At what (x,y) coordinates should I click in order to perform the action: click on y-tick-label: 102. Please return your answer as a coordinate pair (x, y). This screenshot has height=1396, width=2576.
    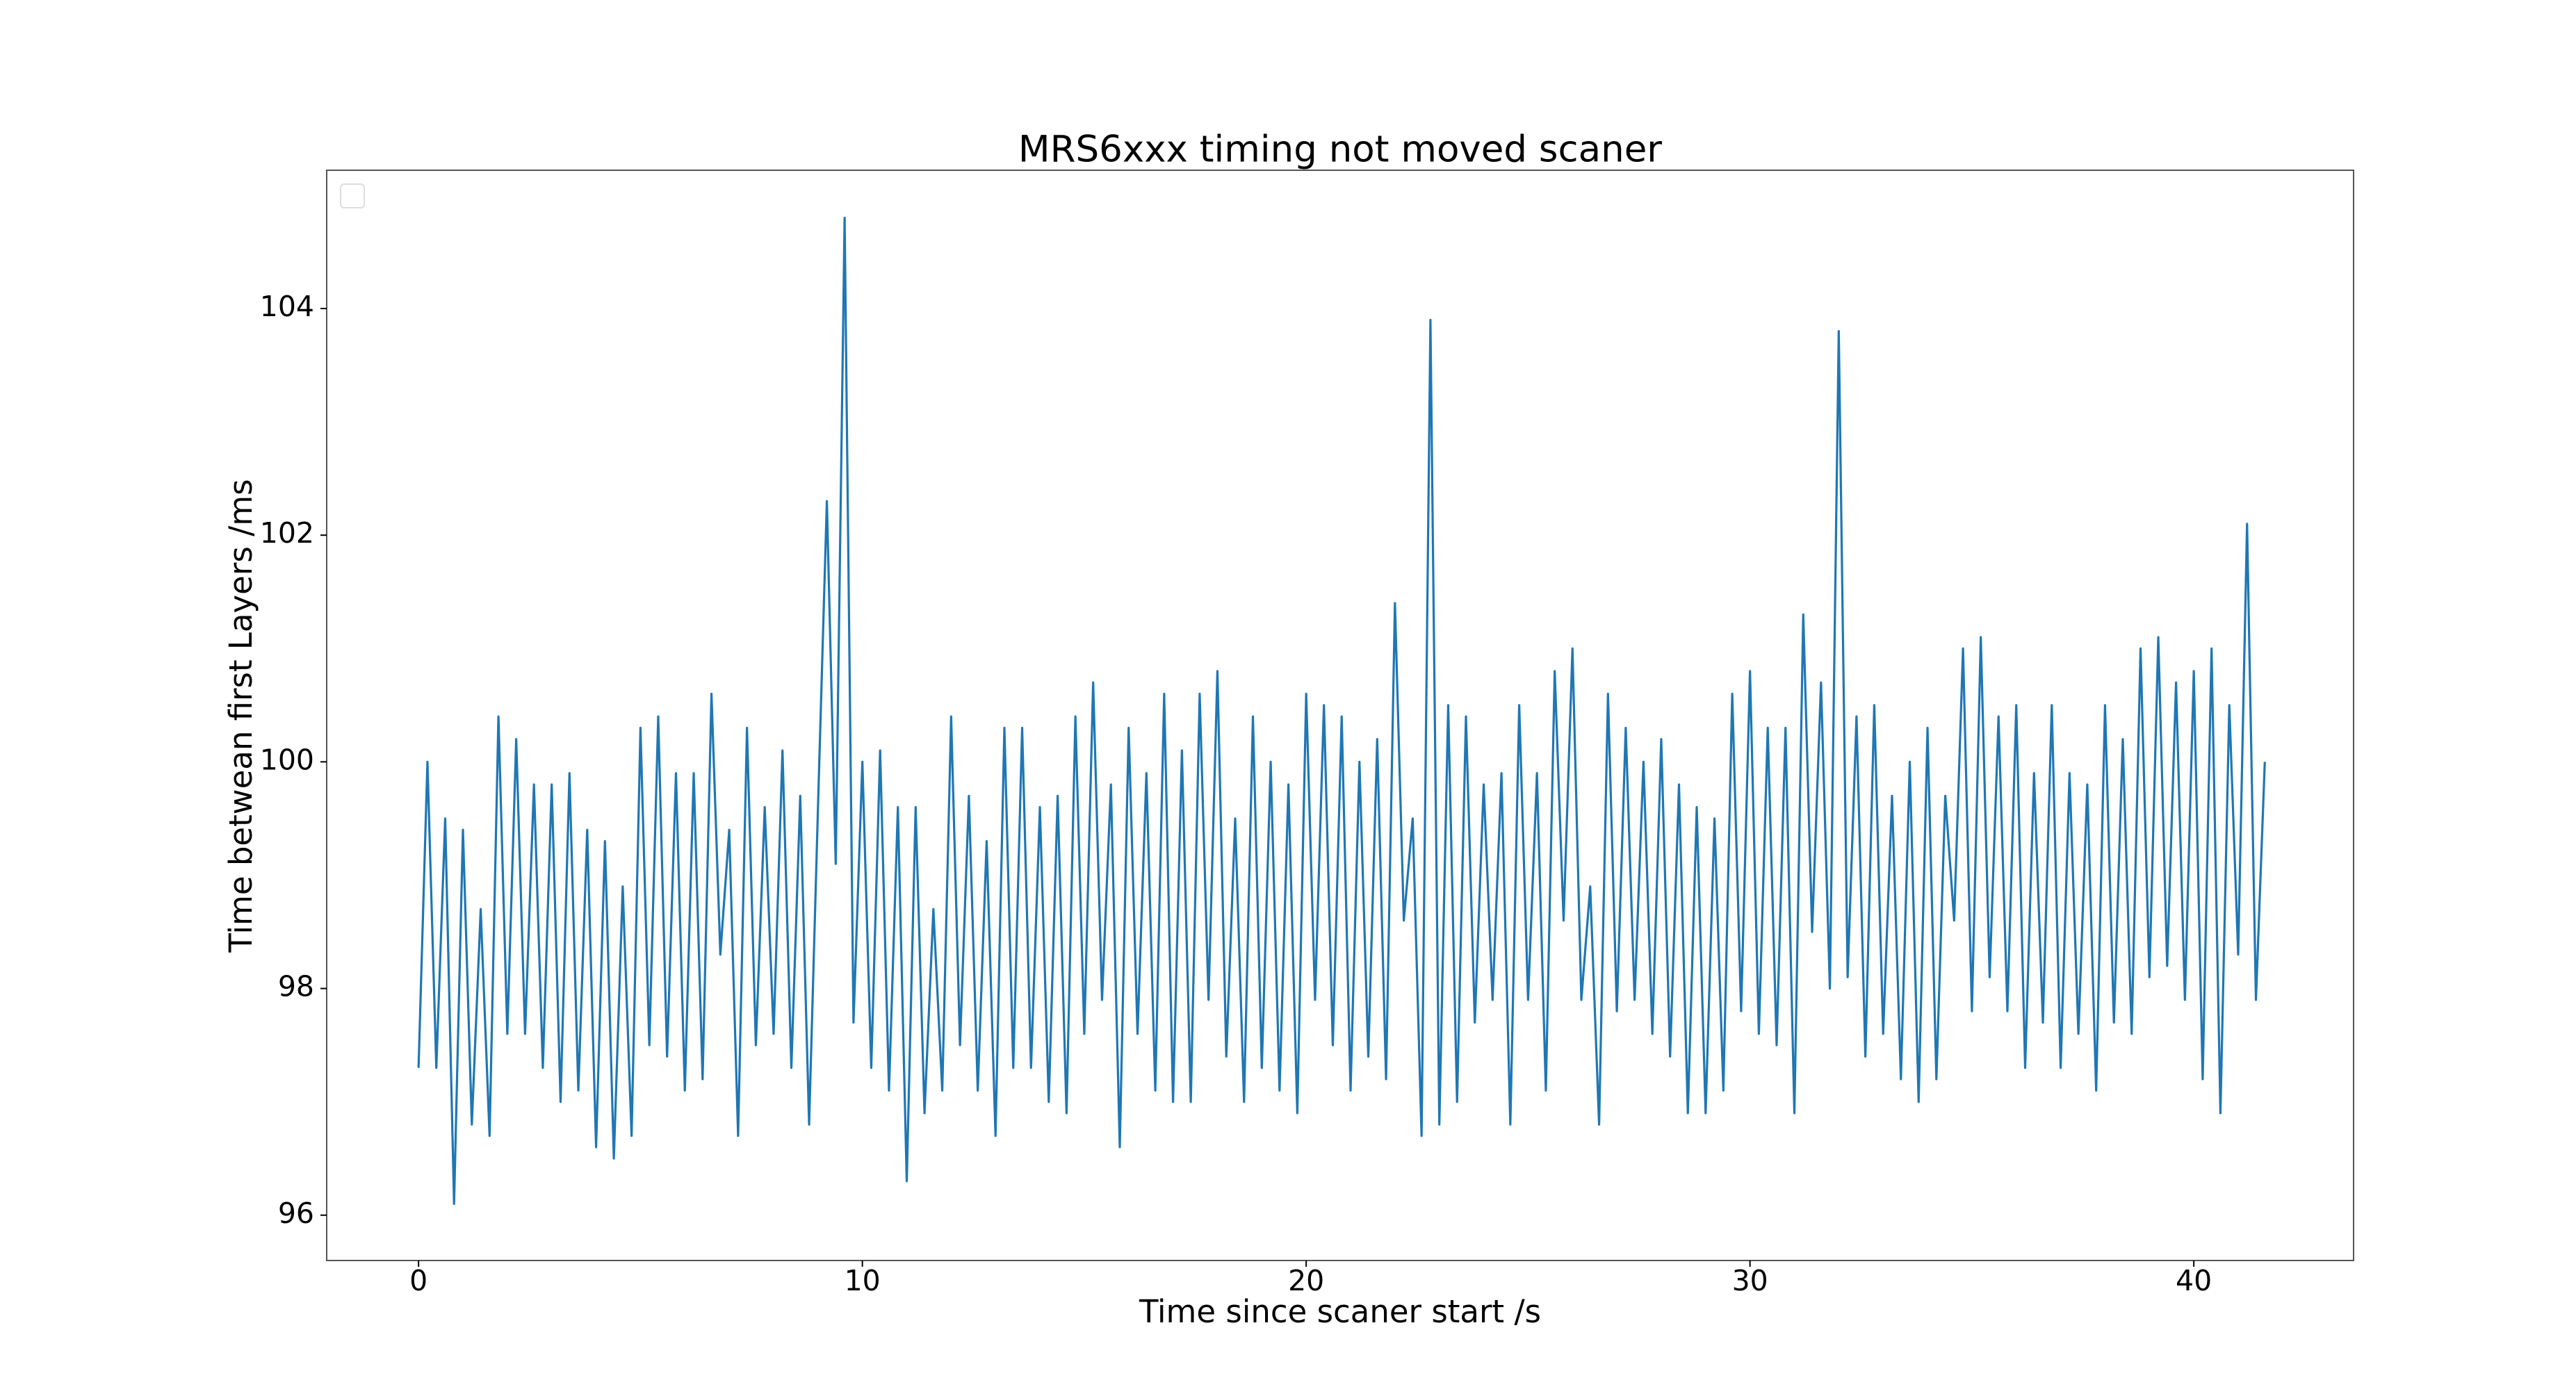
    Looking at the image, I should click on (287, 533).